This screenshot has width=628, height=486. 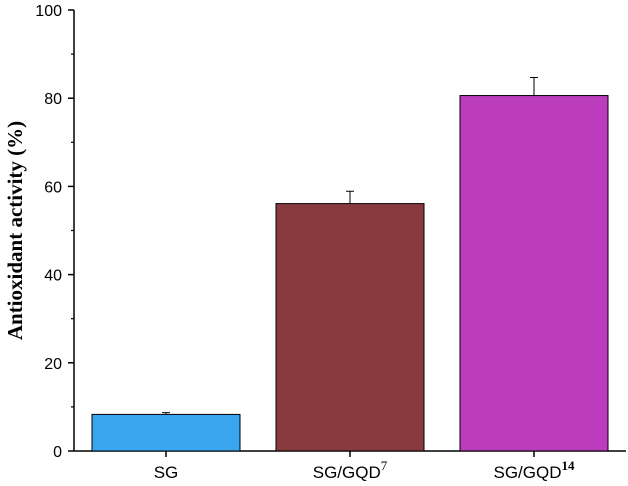 What do you see at coordinates (53, 276) in the screenshot?
I see `y-tick-label: 40` at bounding box center [53, 276].